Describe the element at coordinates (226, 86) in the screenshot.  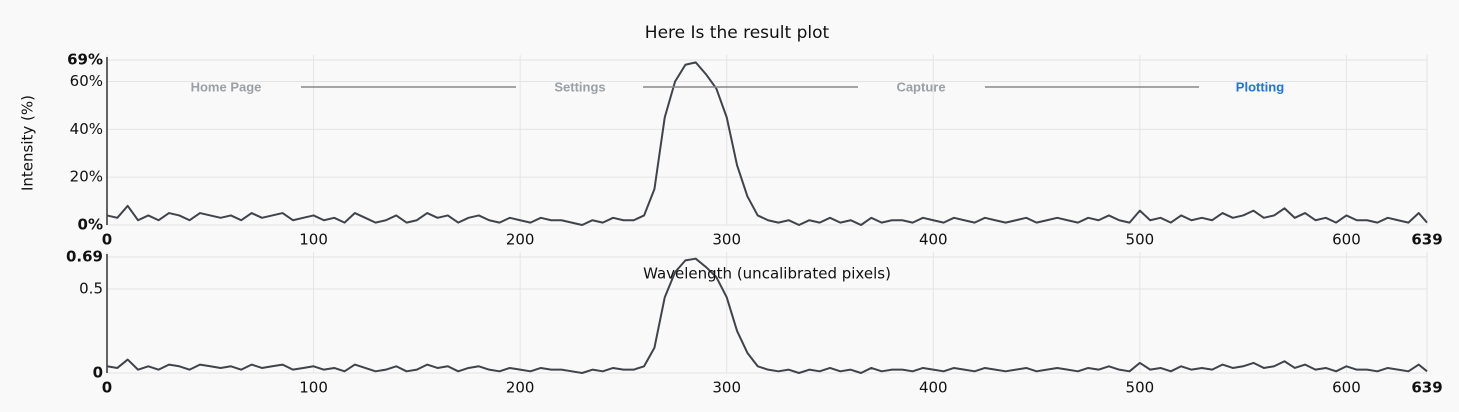
I see `nav-step: Home Page` at that location.